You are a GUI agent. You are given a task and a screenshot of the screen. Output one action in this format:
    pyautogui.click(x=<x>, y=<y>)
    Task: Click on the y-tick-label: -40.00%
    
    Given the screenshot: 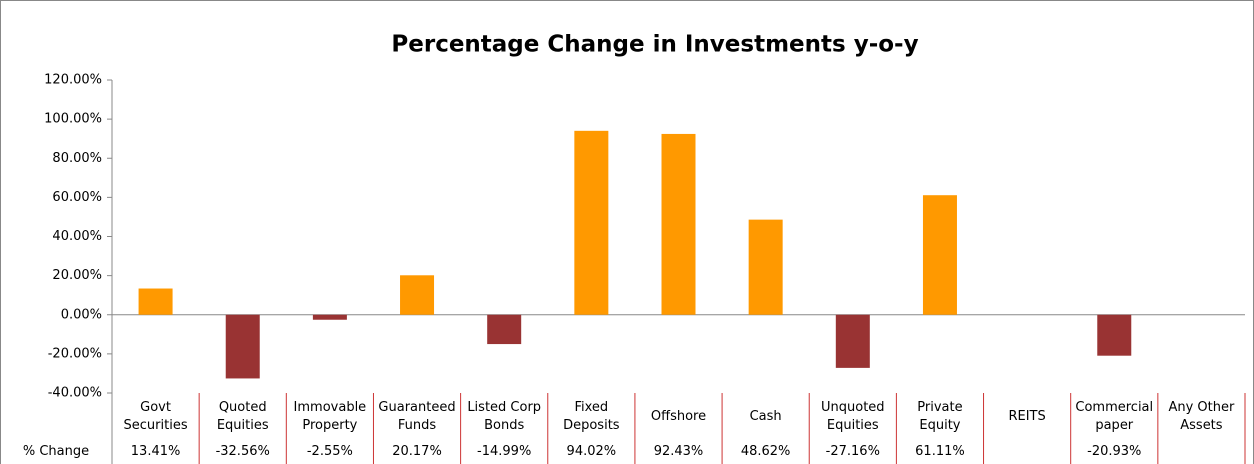 What is the action you would take?
    pyautogui.click(x=75, y=393)
    